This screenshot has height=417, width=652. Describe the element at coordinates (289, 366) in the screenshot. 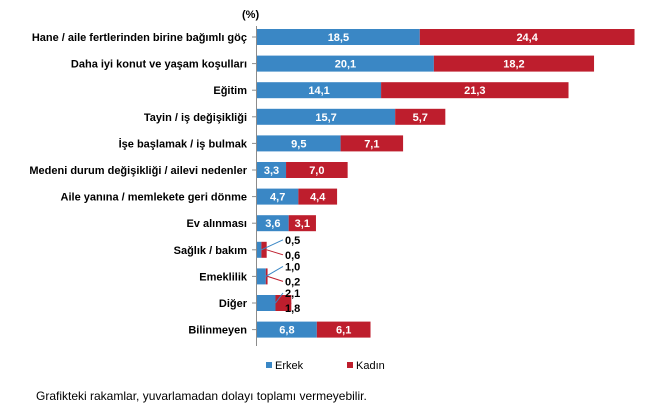

I see `legend-label-erkek: Erkek` at that location.